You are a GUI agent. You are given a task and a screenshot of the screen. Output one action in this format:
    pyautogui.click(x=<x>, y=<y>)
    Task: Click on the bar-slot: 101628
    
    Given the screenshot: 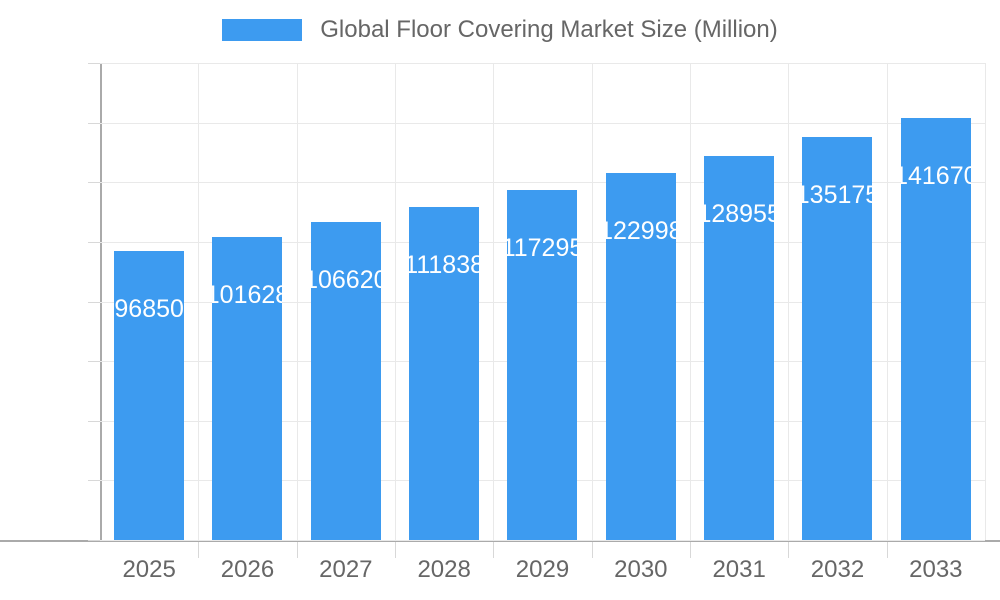 What is the action you would take?
    pyautogui.click(x=247, y=301)
    